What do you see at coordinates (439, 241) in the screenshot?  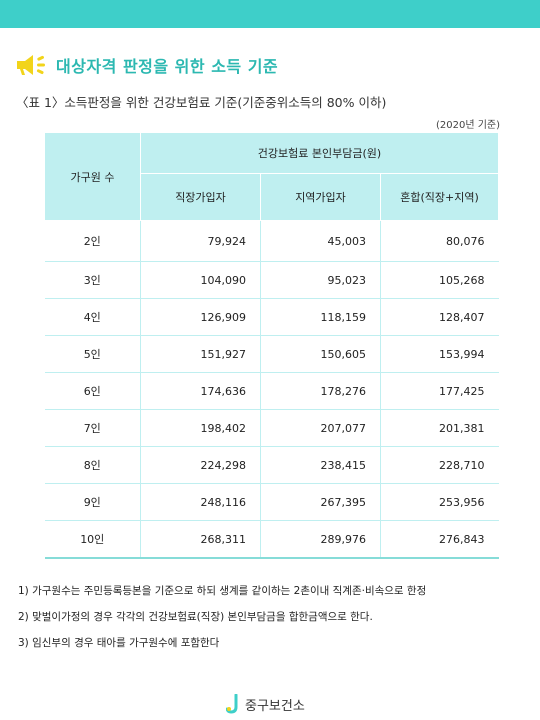 I see `mixed-premium-cell: 80,076` at bounding box center [439, 241].